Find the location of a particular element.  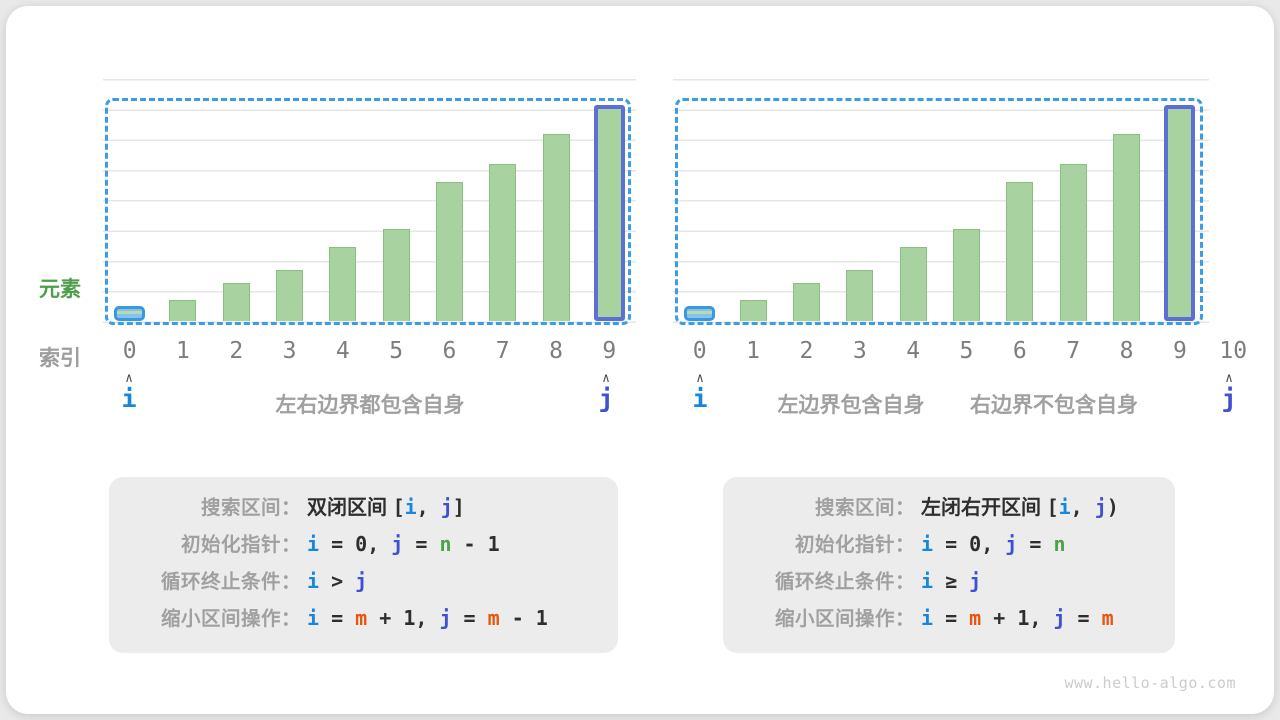

index-tick-5: 5 is located at coordinates (396, 351).